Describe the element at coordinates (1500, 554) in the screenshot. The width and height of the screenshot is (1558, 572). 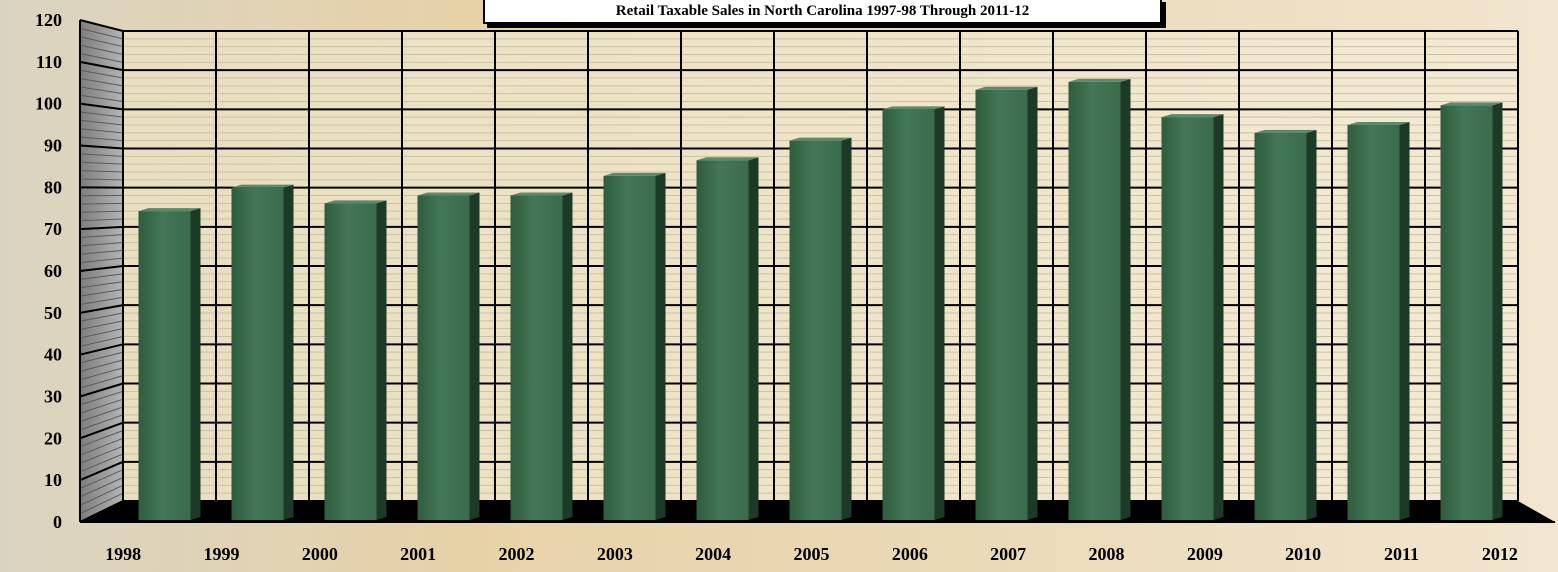
I see `x-tick-label: 2012` at that location.